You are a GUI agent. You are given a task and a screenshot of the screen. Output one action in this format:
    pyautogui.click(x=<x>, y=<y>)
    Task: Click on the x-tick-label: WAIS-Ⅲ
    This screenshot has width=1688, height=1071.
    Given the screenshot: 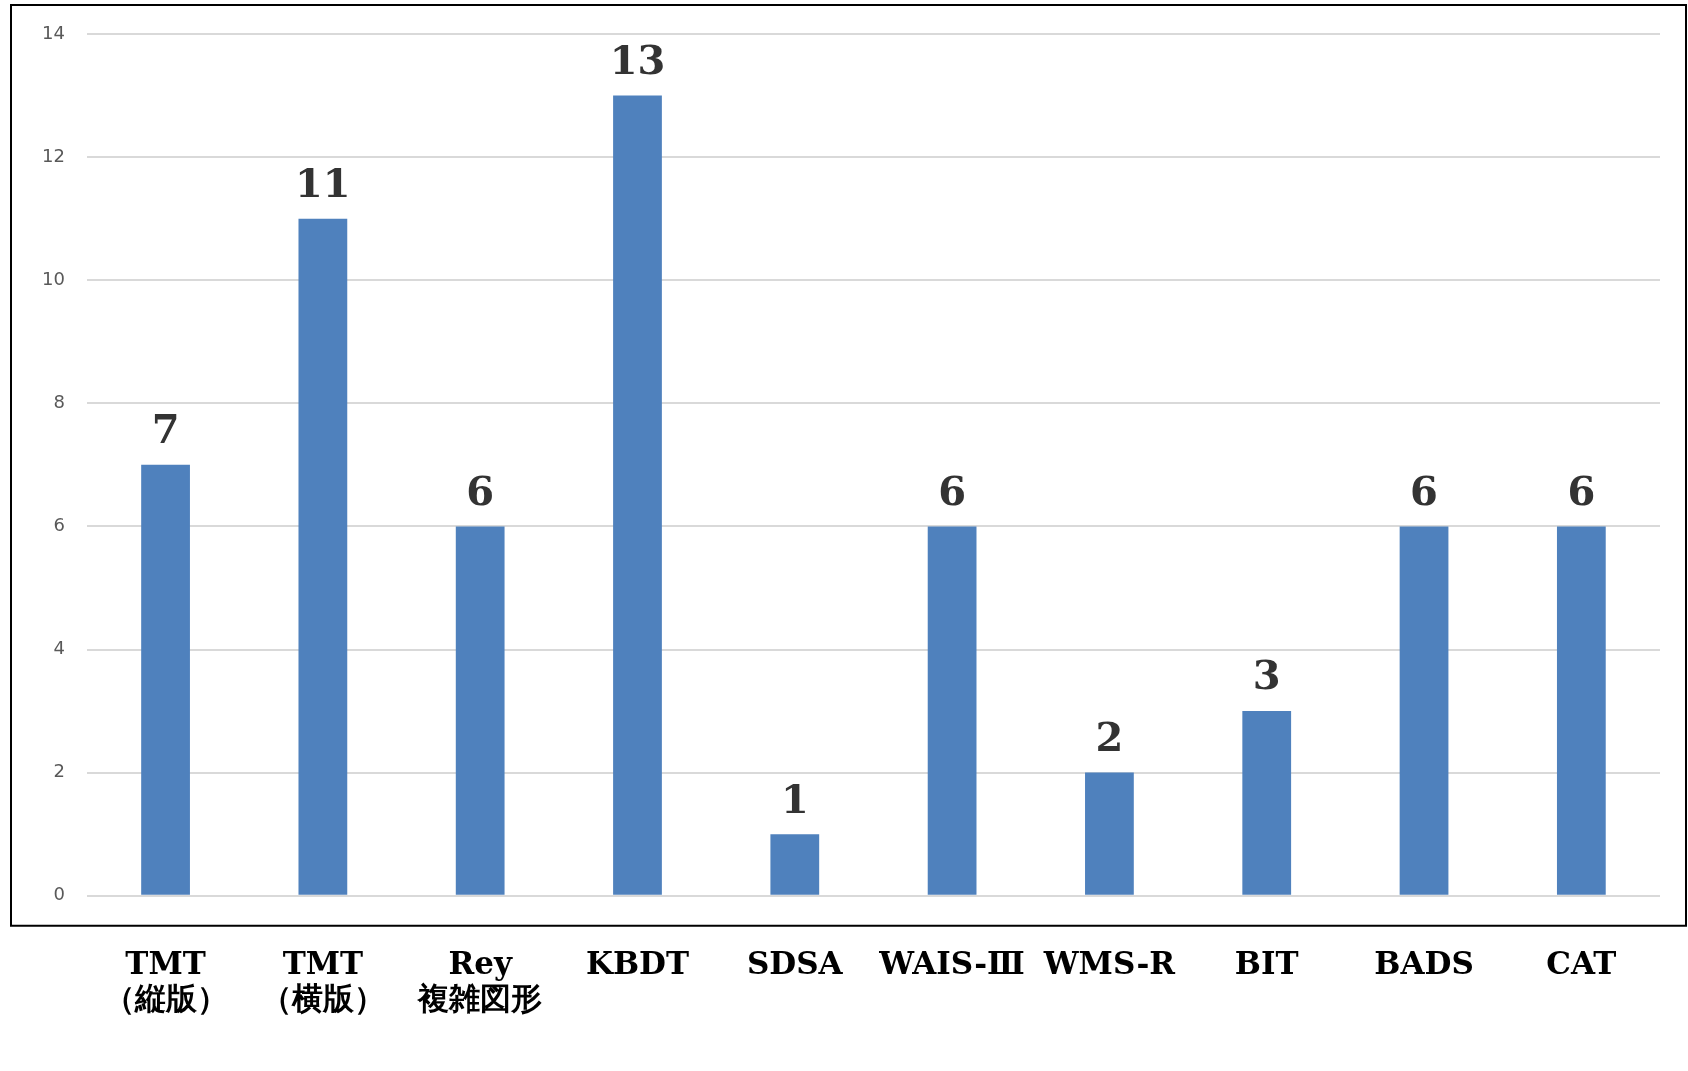 What is the action you would take?
    pyautogui.click(x=951, y=962)
    